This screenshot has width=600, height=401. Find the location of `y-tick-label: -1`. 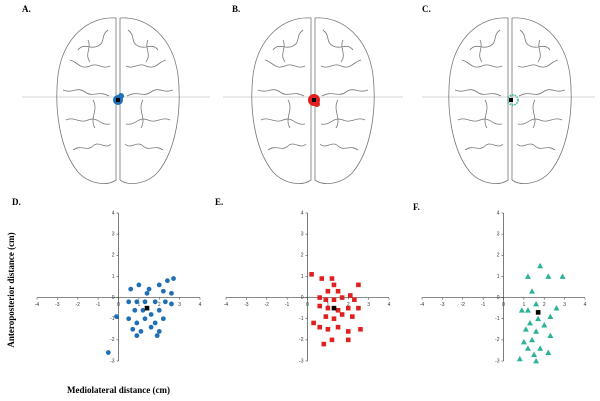

y-tick-label: -1 is located at coordinates (112, 319).